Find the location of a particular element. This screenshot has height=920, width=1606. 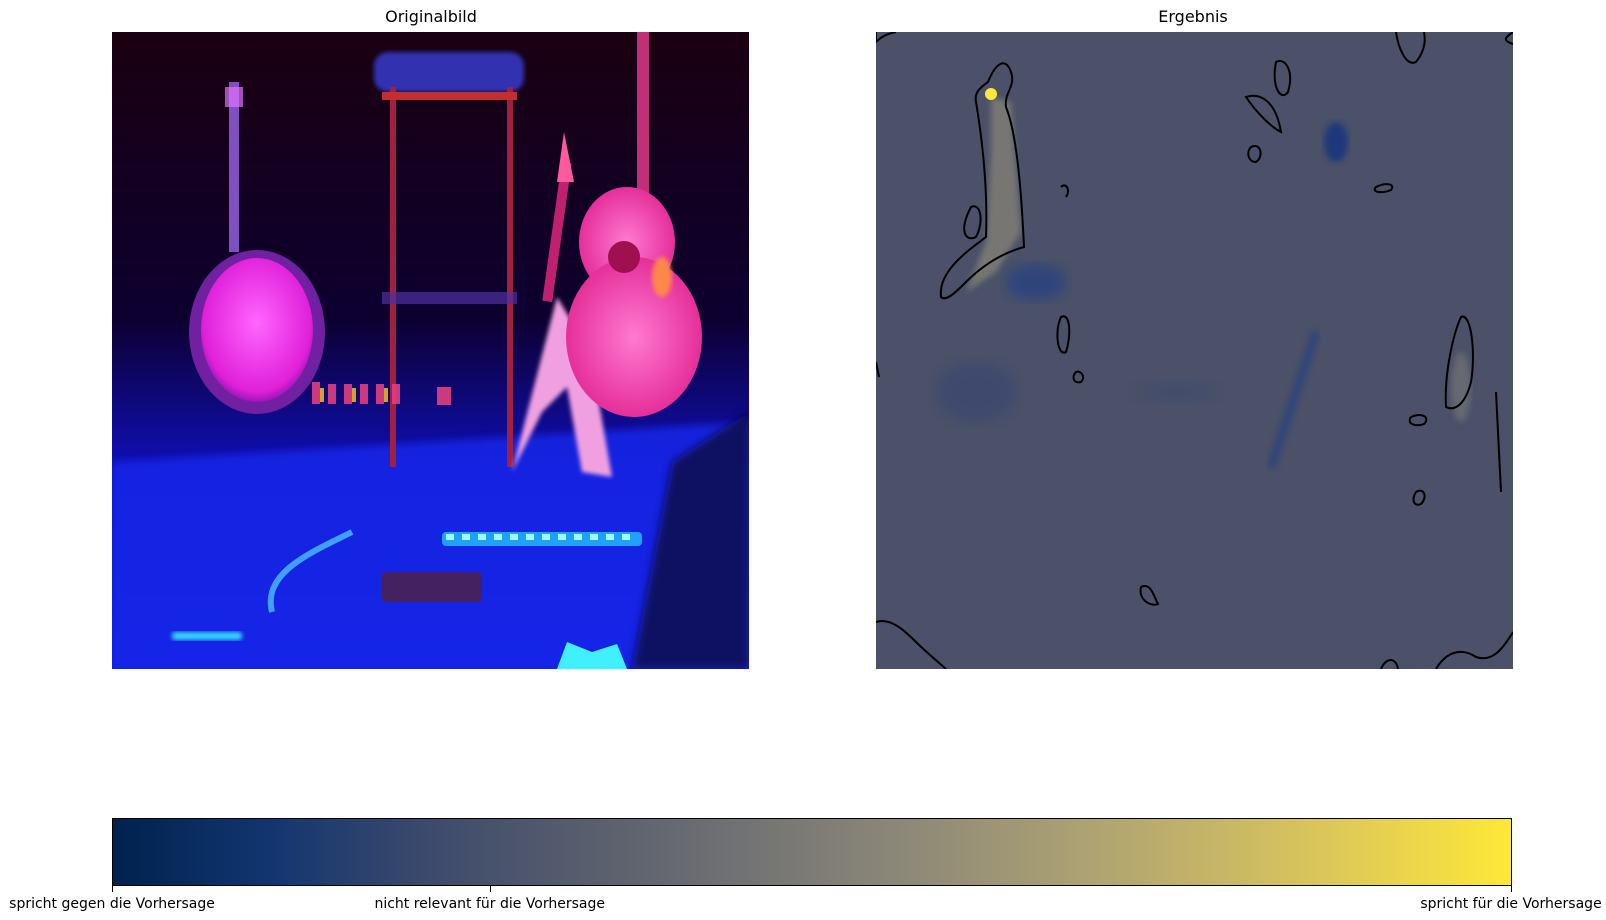

colorbar-tick-label: spricht gegen die Vorhersage is located at coordinates (112, 904).